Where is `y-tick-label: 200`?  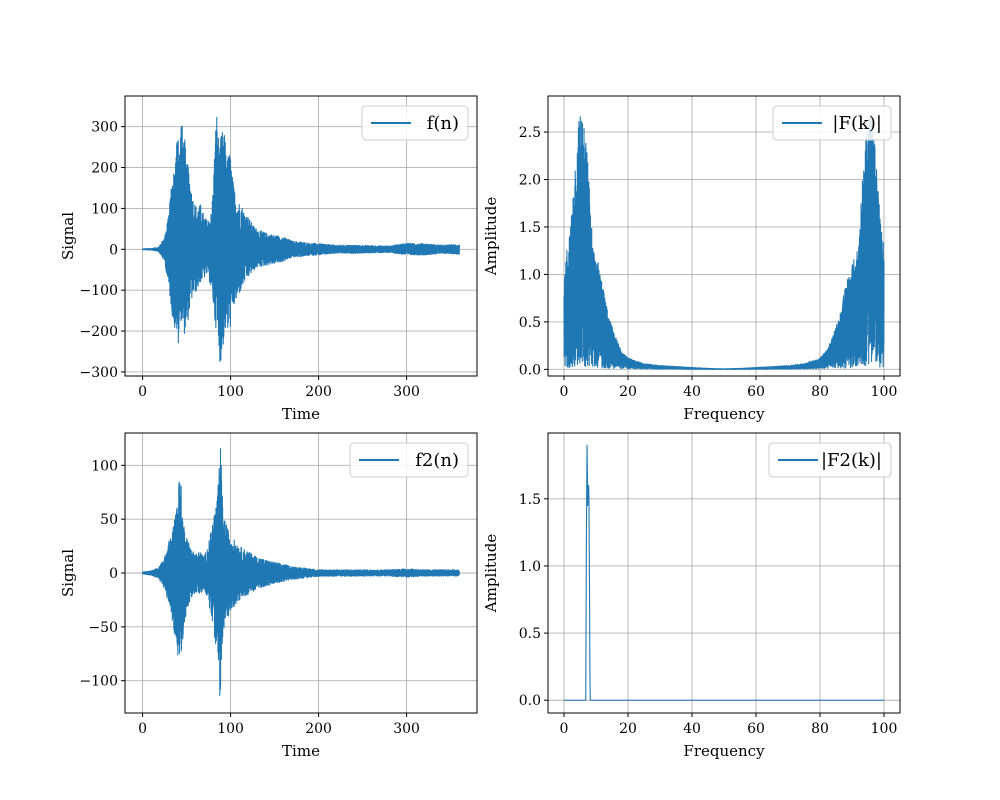
y-tick-label: 200 is located at coordinates (104, 169).